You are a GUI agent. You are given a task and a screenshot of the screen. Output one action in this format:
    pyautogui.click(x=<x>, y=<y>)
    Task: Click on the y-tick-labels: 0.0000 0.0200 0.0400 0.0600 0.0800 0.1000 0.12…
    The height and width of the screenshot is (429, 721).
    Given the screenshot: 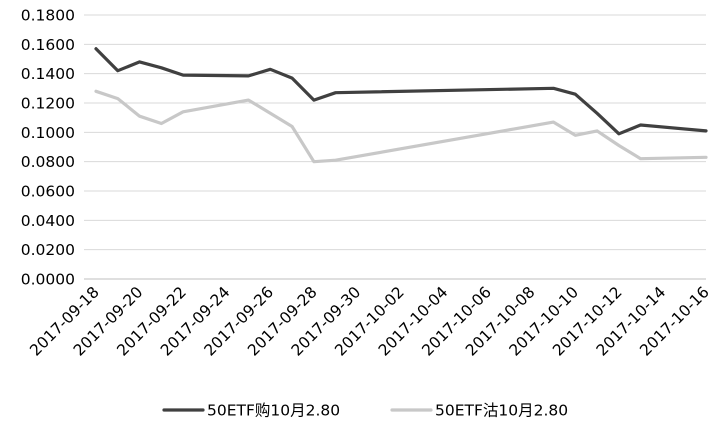 What is the action you would take?
    pyautogui.click(x=48, y=148)
    